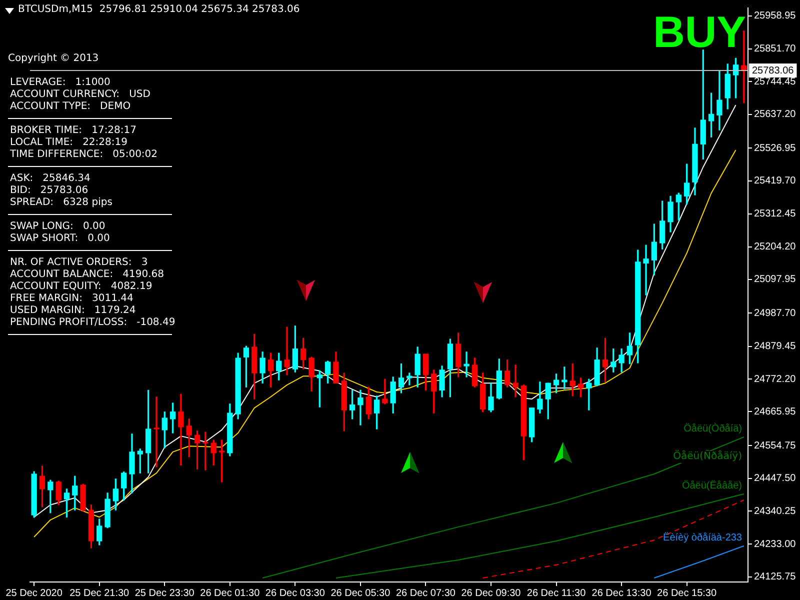 The width and height of the screenshot is (800, 600). What do you see at coordinates (775, 181) in the screenshot?
I see `y-tick-label: 25419.70` at bounding box center [775, 181].